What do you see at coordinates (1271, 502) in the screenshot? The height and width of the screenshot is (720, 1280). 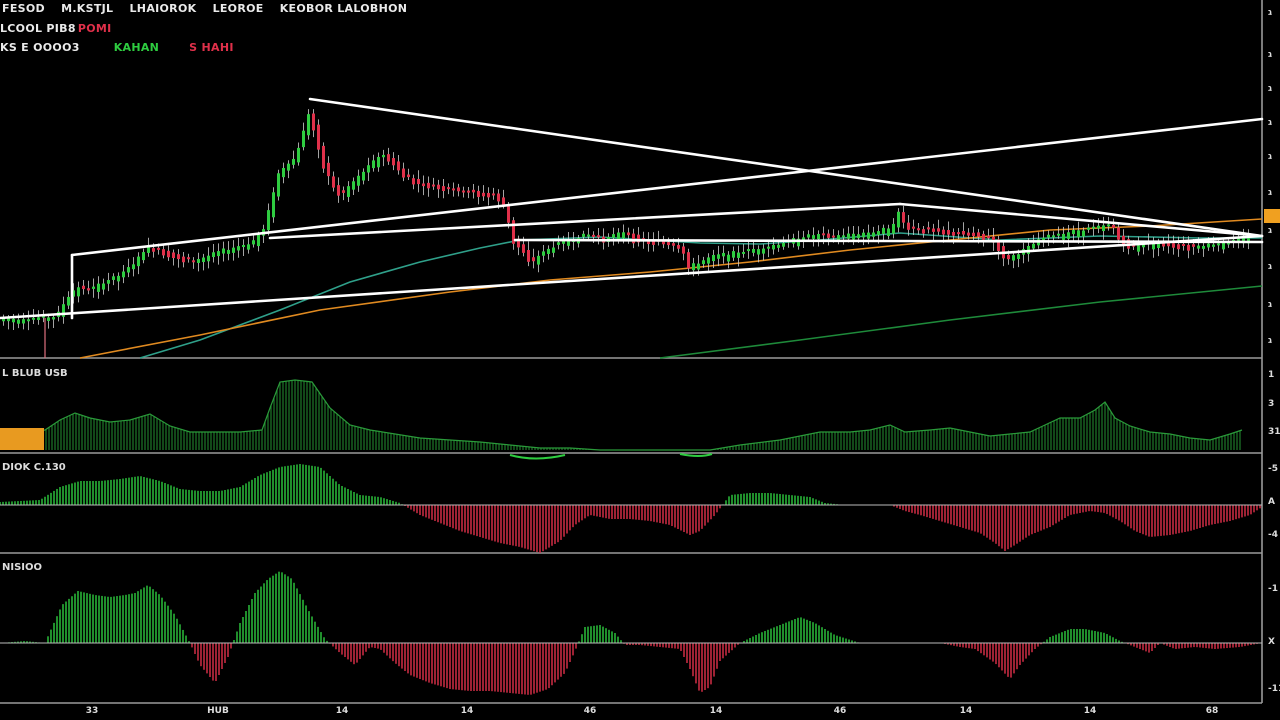 I see `osc1-y-tick-label: A` at bounding box center [1271, 502].